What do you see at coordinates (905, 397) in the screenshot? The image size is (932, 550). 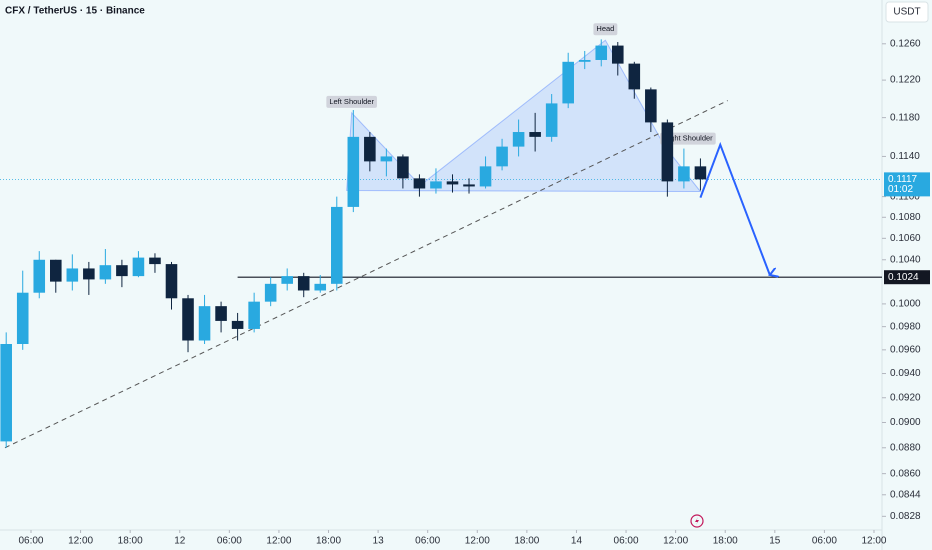 I see `y-tick-label: 0.0920` at bounding box center [905, 397].